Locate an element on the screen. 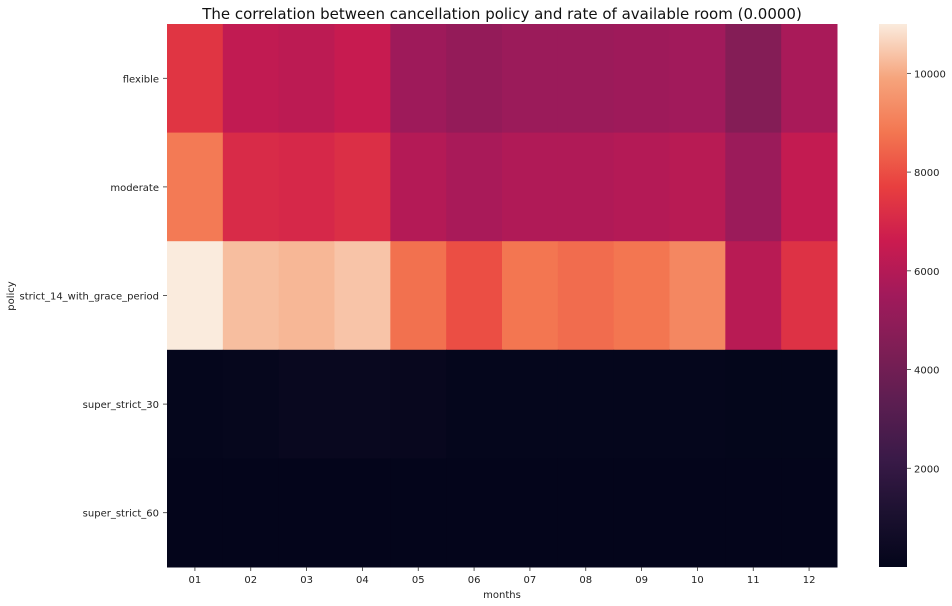 The width and height of the screenshot is (952, 606). colorbar-tick-label: 10000 is located at coordinates (930, 74).